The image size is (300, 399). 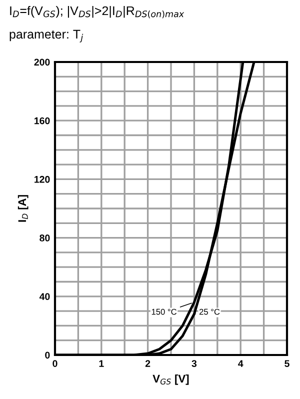 What do you see at coordinates (47, 355) in the screenshot?
I see `y-tick-label: 0` at bounding box center [47, 355].